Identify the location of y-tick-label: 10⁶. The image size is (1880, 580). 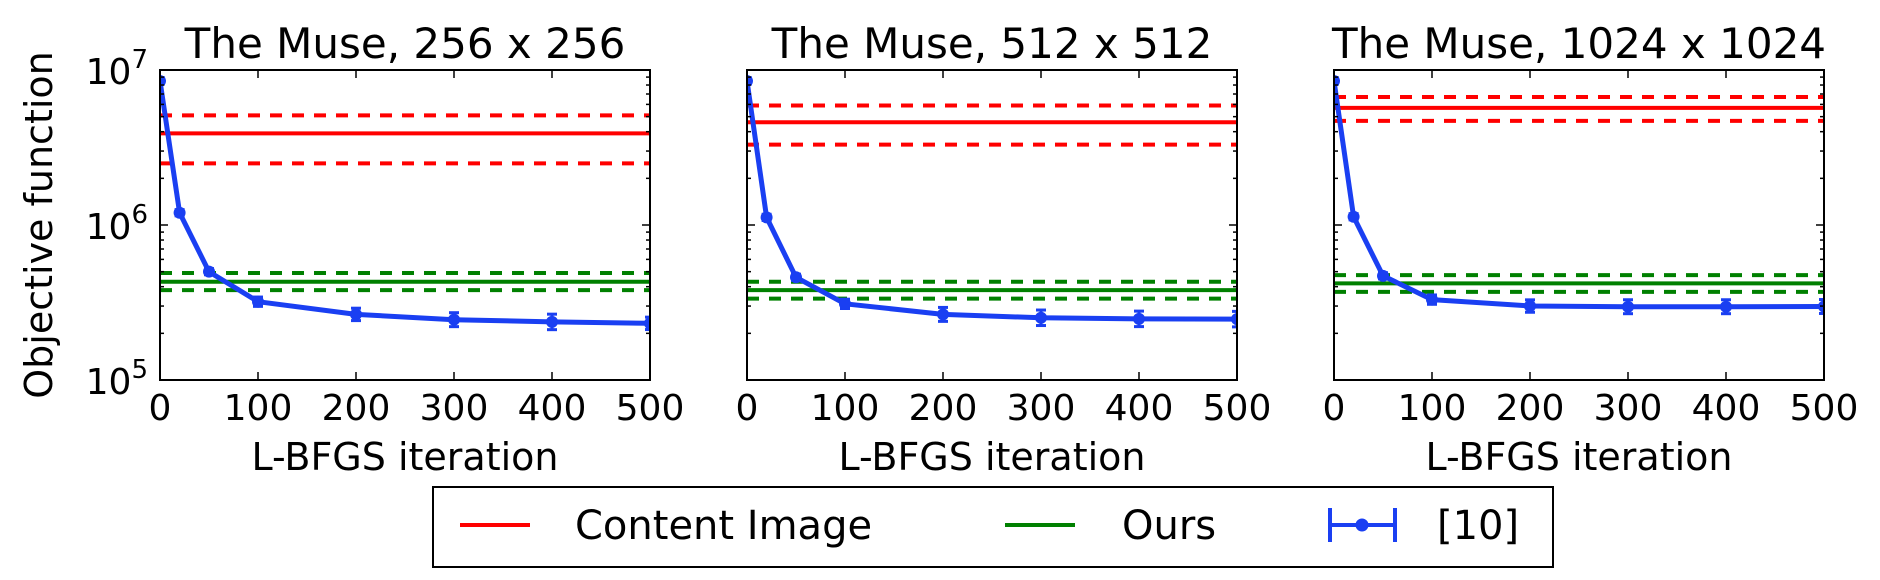
(117, 224).